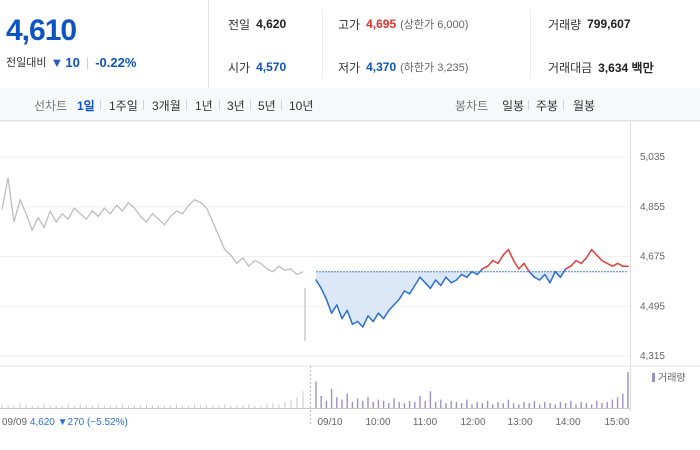 The image size is (700, 450). What do you see at coordinates (57, 62) in the screenshot?
I see `down-triangle-icon: ▼` at bounding box center [57, 62].